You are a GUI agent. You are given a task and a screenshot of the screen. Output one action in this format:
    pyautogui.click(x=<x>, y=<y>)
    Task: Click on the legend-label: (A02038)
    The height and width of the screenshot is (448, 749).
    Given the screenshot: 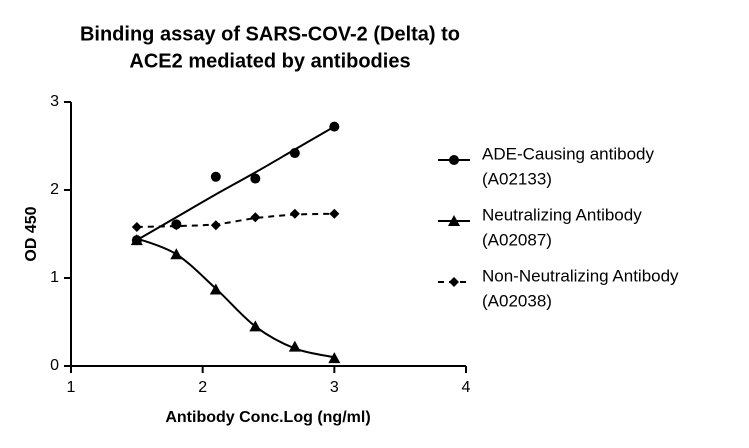 What is the action you would take?
    pyautogui.click(x=517, y=300)
    